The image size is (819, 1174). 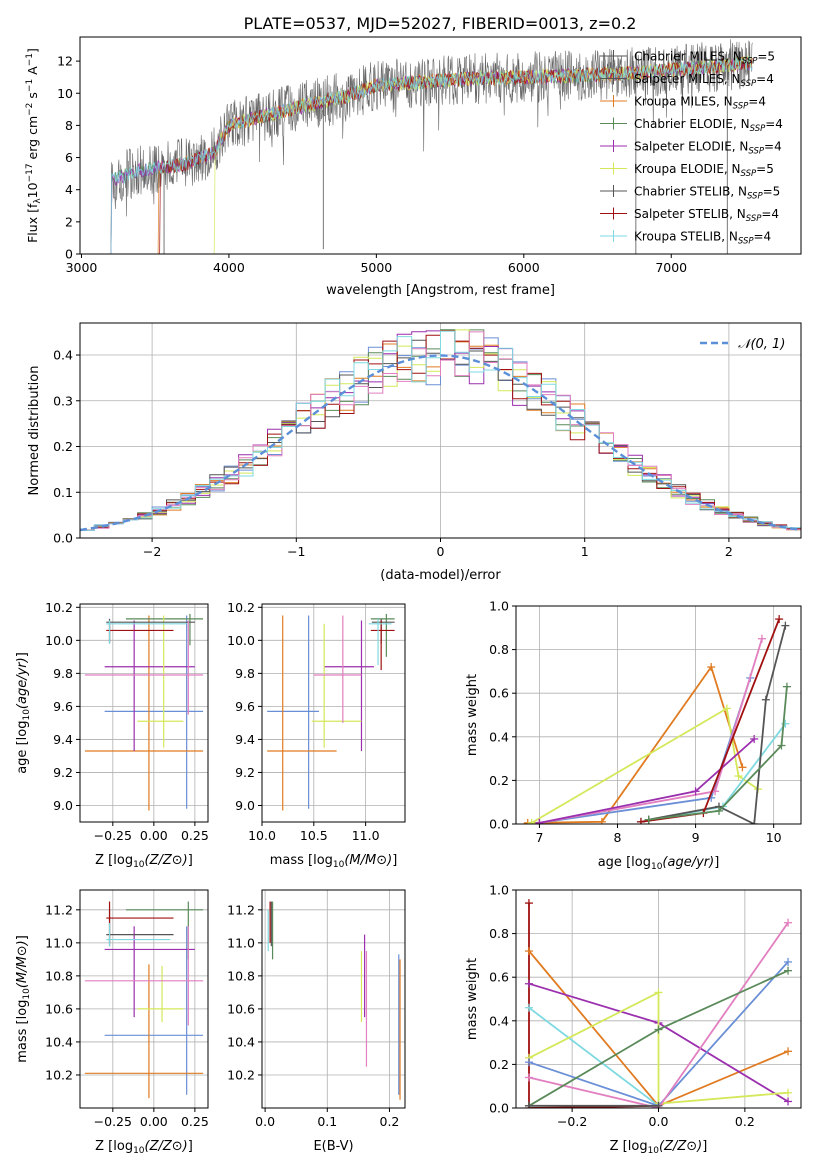 I want to click on y-tick-label: 12, so click(x=65, y=61).